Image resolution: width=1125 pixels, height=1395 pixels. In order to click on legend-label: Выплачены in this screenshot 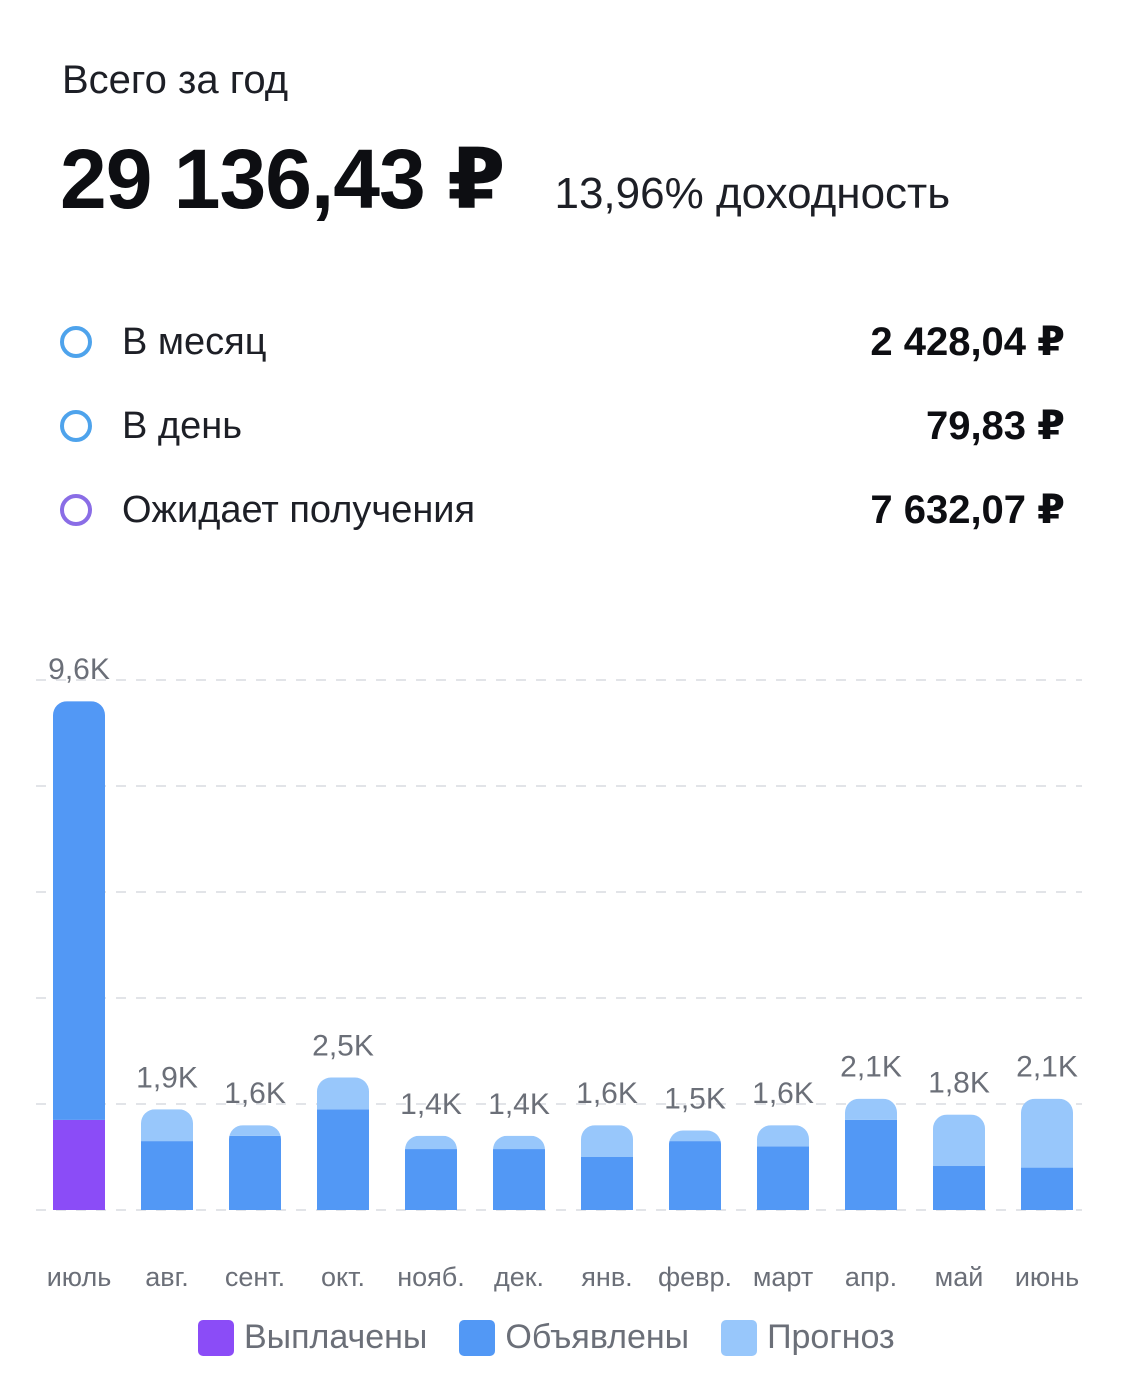, I will do `click(336, 1337)`.